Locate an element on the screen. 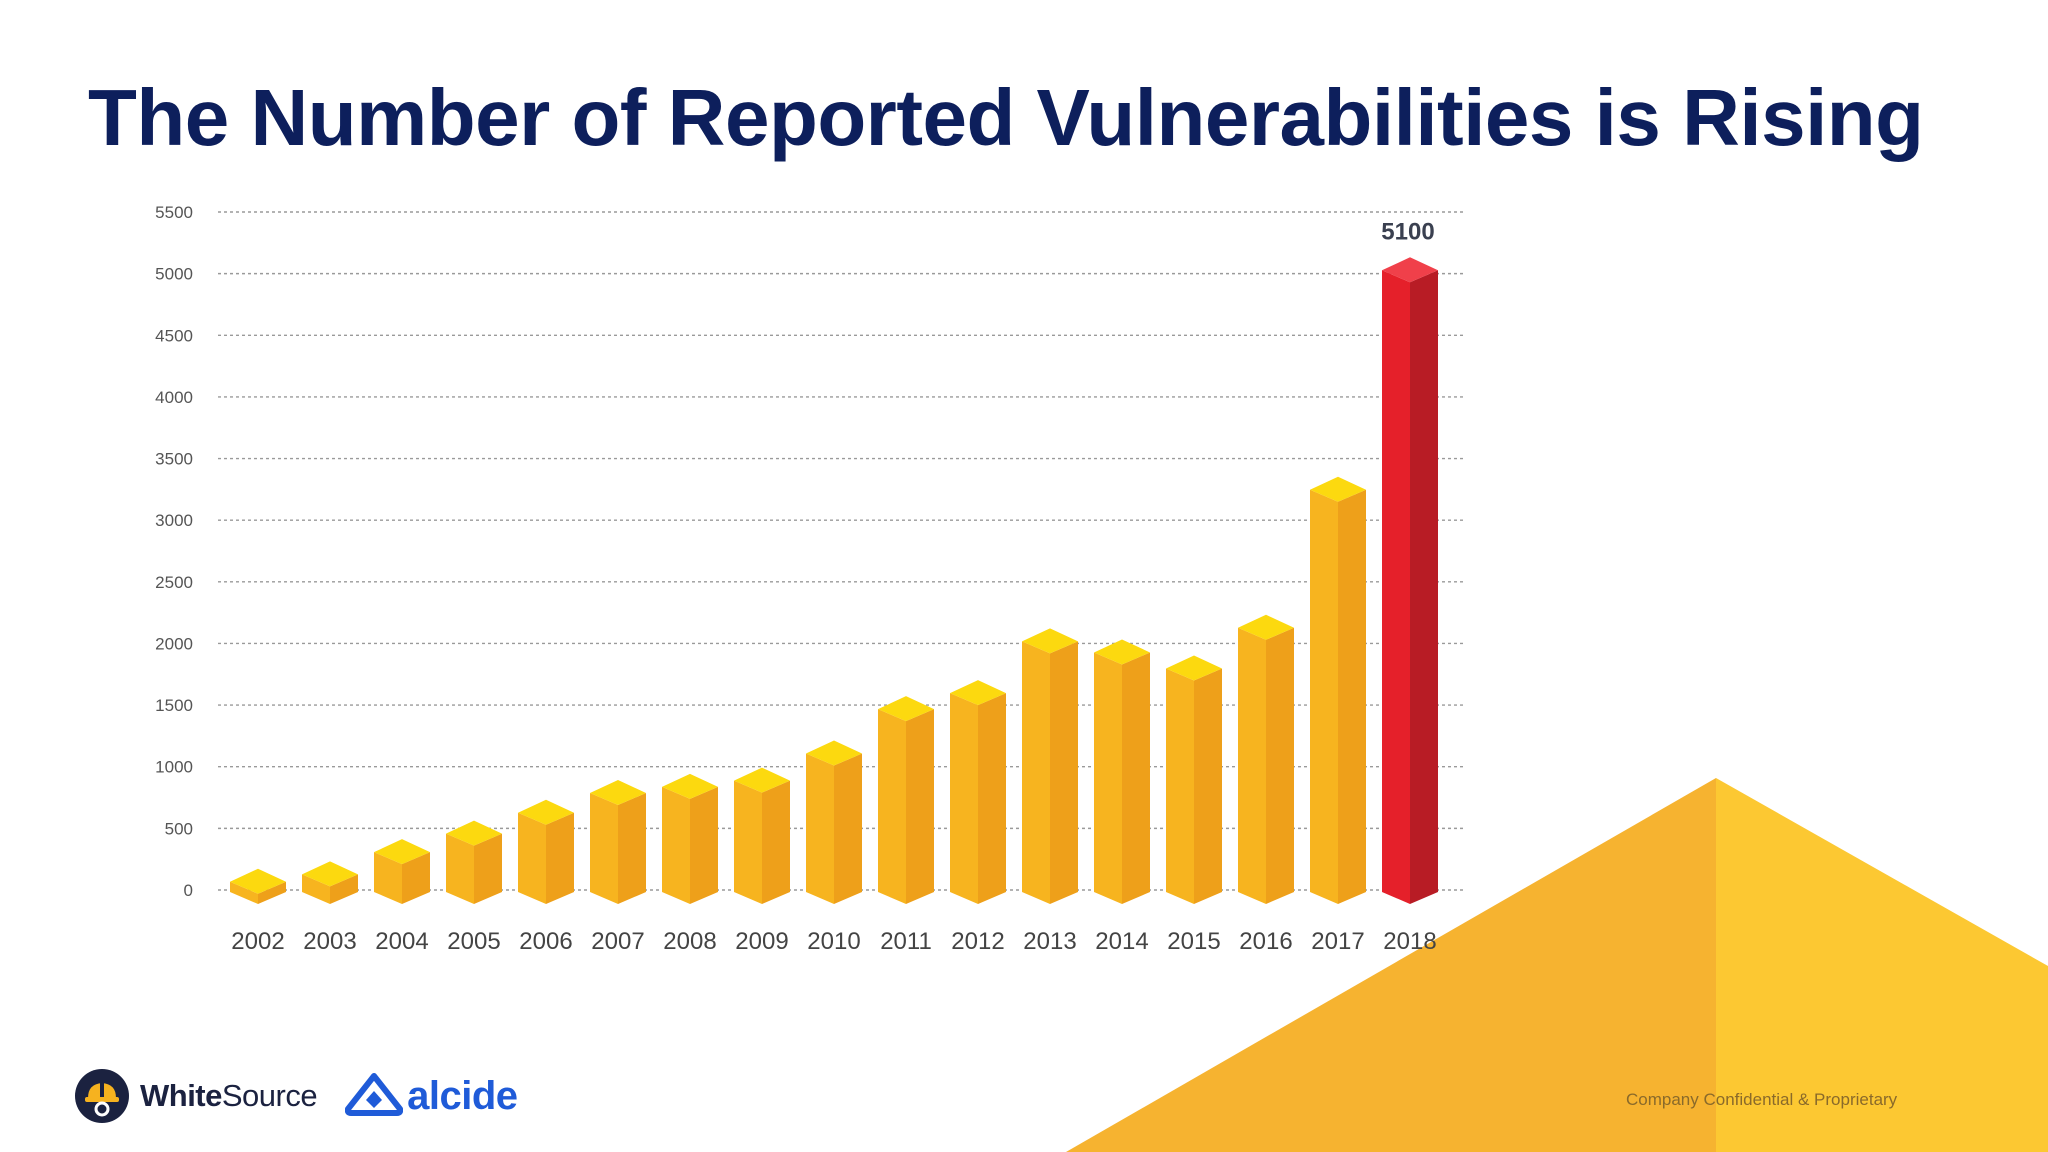  bar-2011 is located at coordinates (906, 800).